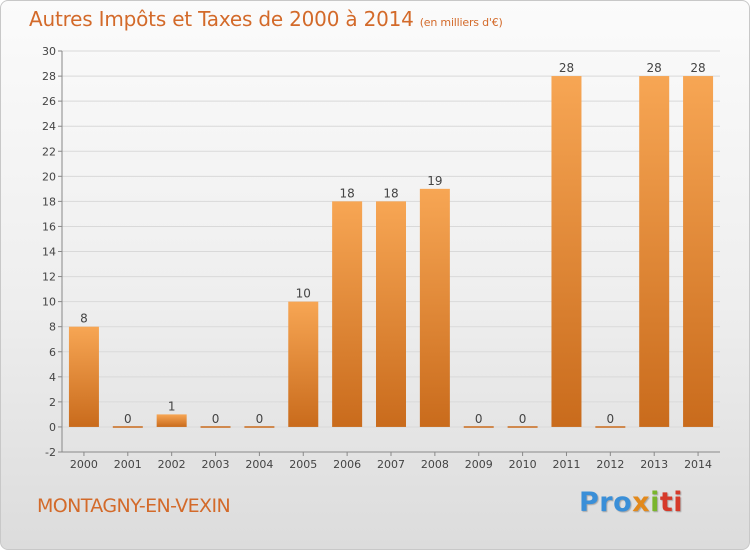 This screenshot has width=750, height=550. What do you see at coordinates (128, 464) in the screenshot?
I see `x-tick-label: 2001` at bounding box center [128, 464].